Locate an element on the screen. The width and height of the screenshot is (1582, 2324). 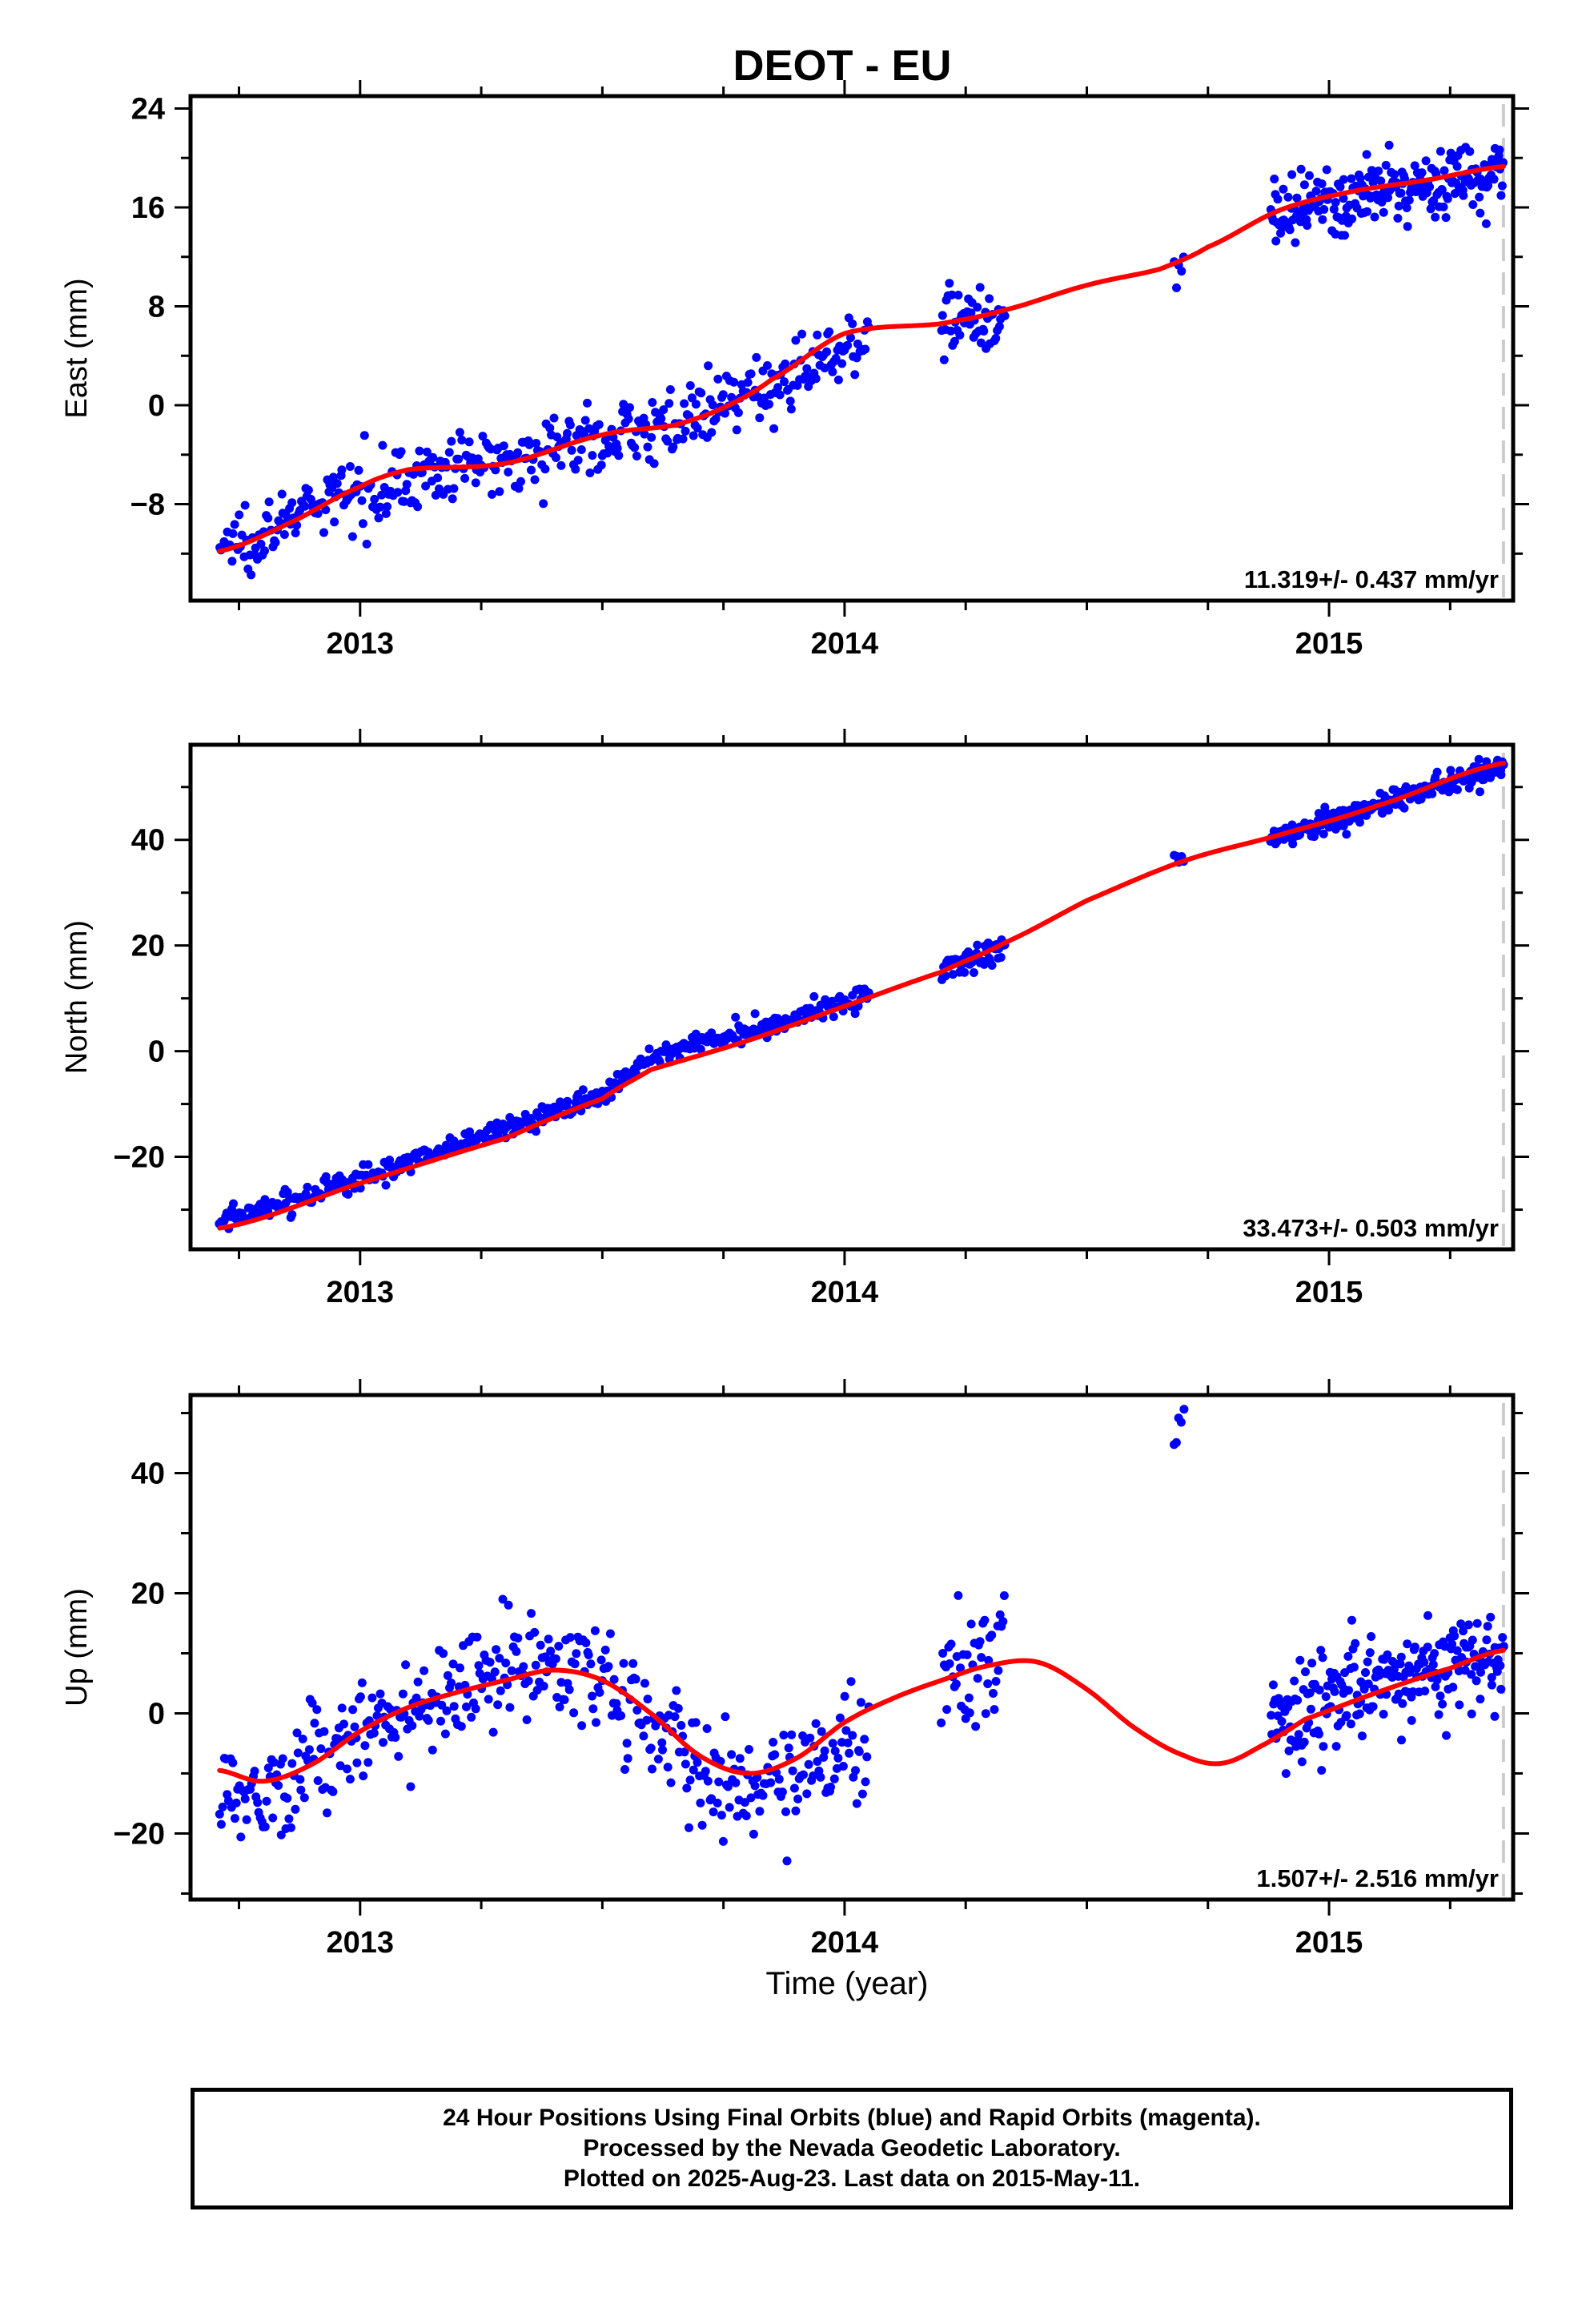
up-y-axis-label: Up (mm) is located at coordinates (77, 1647).